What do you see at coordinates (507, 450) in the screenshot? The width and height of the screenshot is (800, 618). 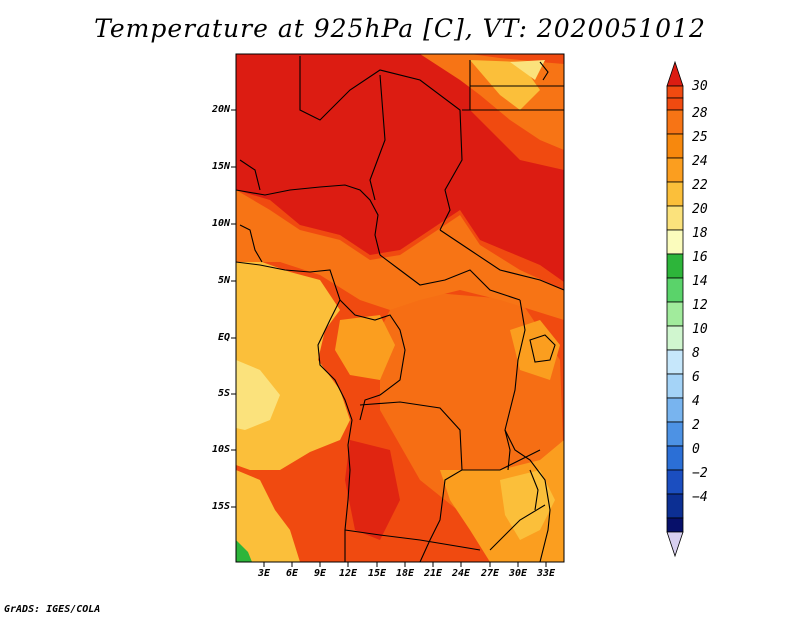 I see `lake-tanganyika` at bounding box center [507, 450].